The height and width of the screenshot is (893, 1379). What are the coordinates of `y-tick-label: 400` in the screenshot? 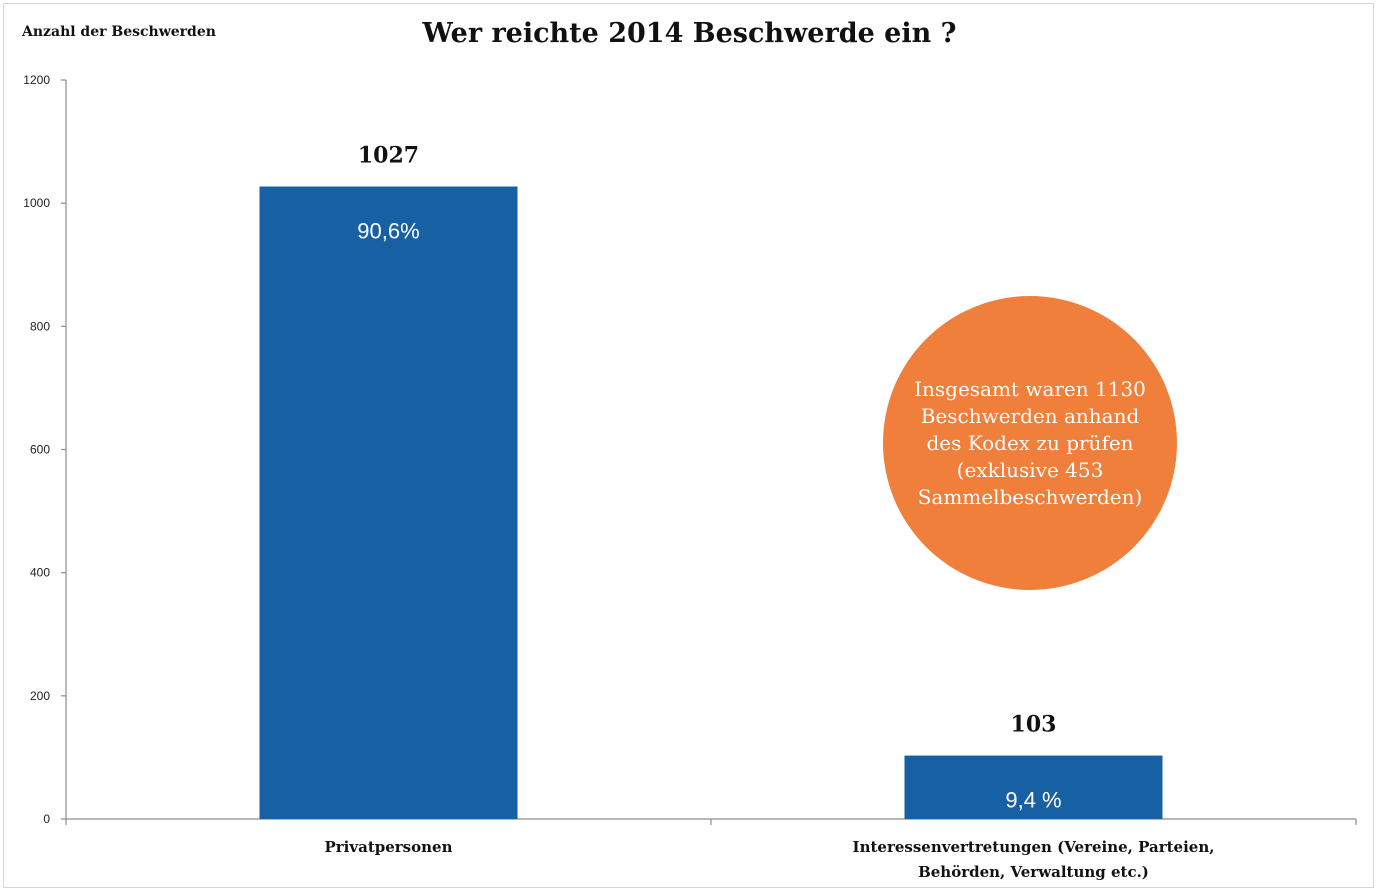 It's located at (40, 573).